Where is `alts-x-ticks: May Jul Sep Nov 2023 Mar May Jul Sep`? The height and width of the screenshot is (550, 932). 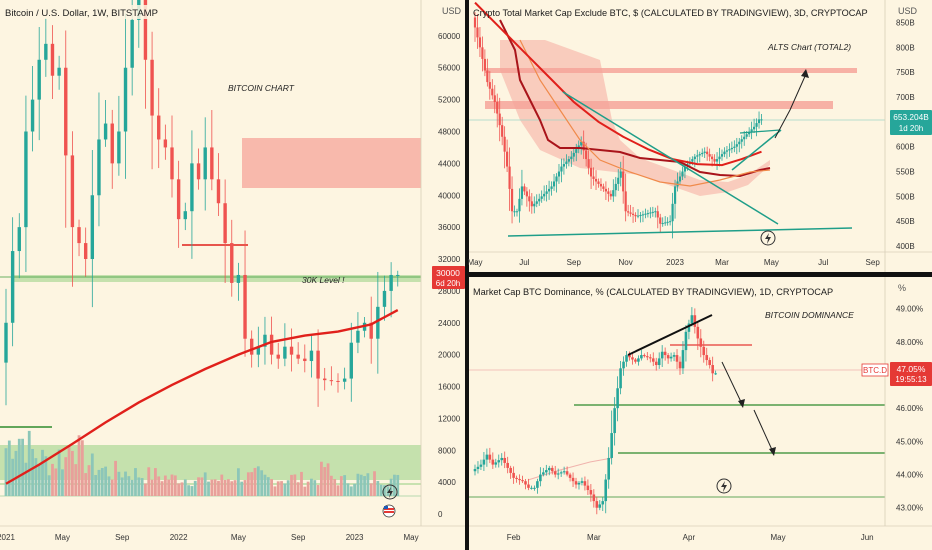
alts-x-ticks: May Jul Sep Nov 2023 Mar May Jul Sep is located at coordinates (673, 262).